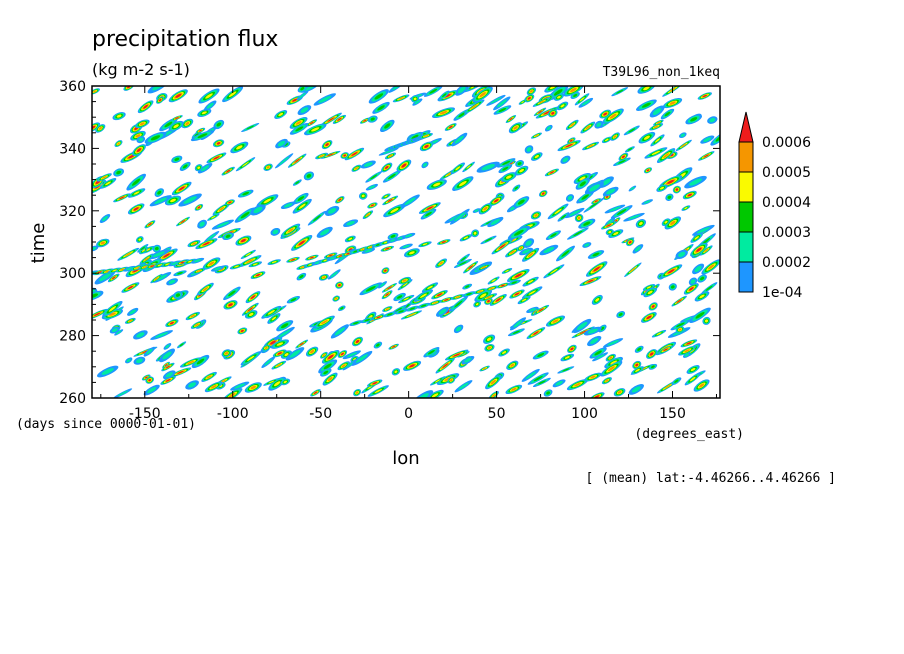 Image resolution: width=904 pixels, height=654 pixels. What do you see at coordinates (72, 87) in the screenshot?
I see `y-tick-label: 360` at bounding box center [72, 87].